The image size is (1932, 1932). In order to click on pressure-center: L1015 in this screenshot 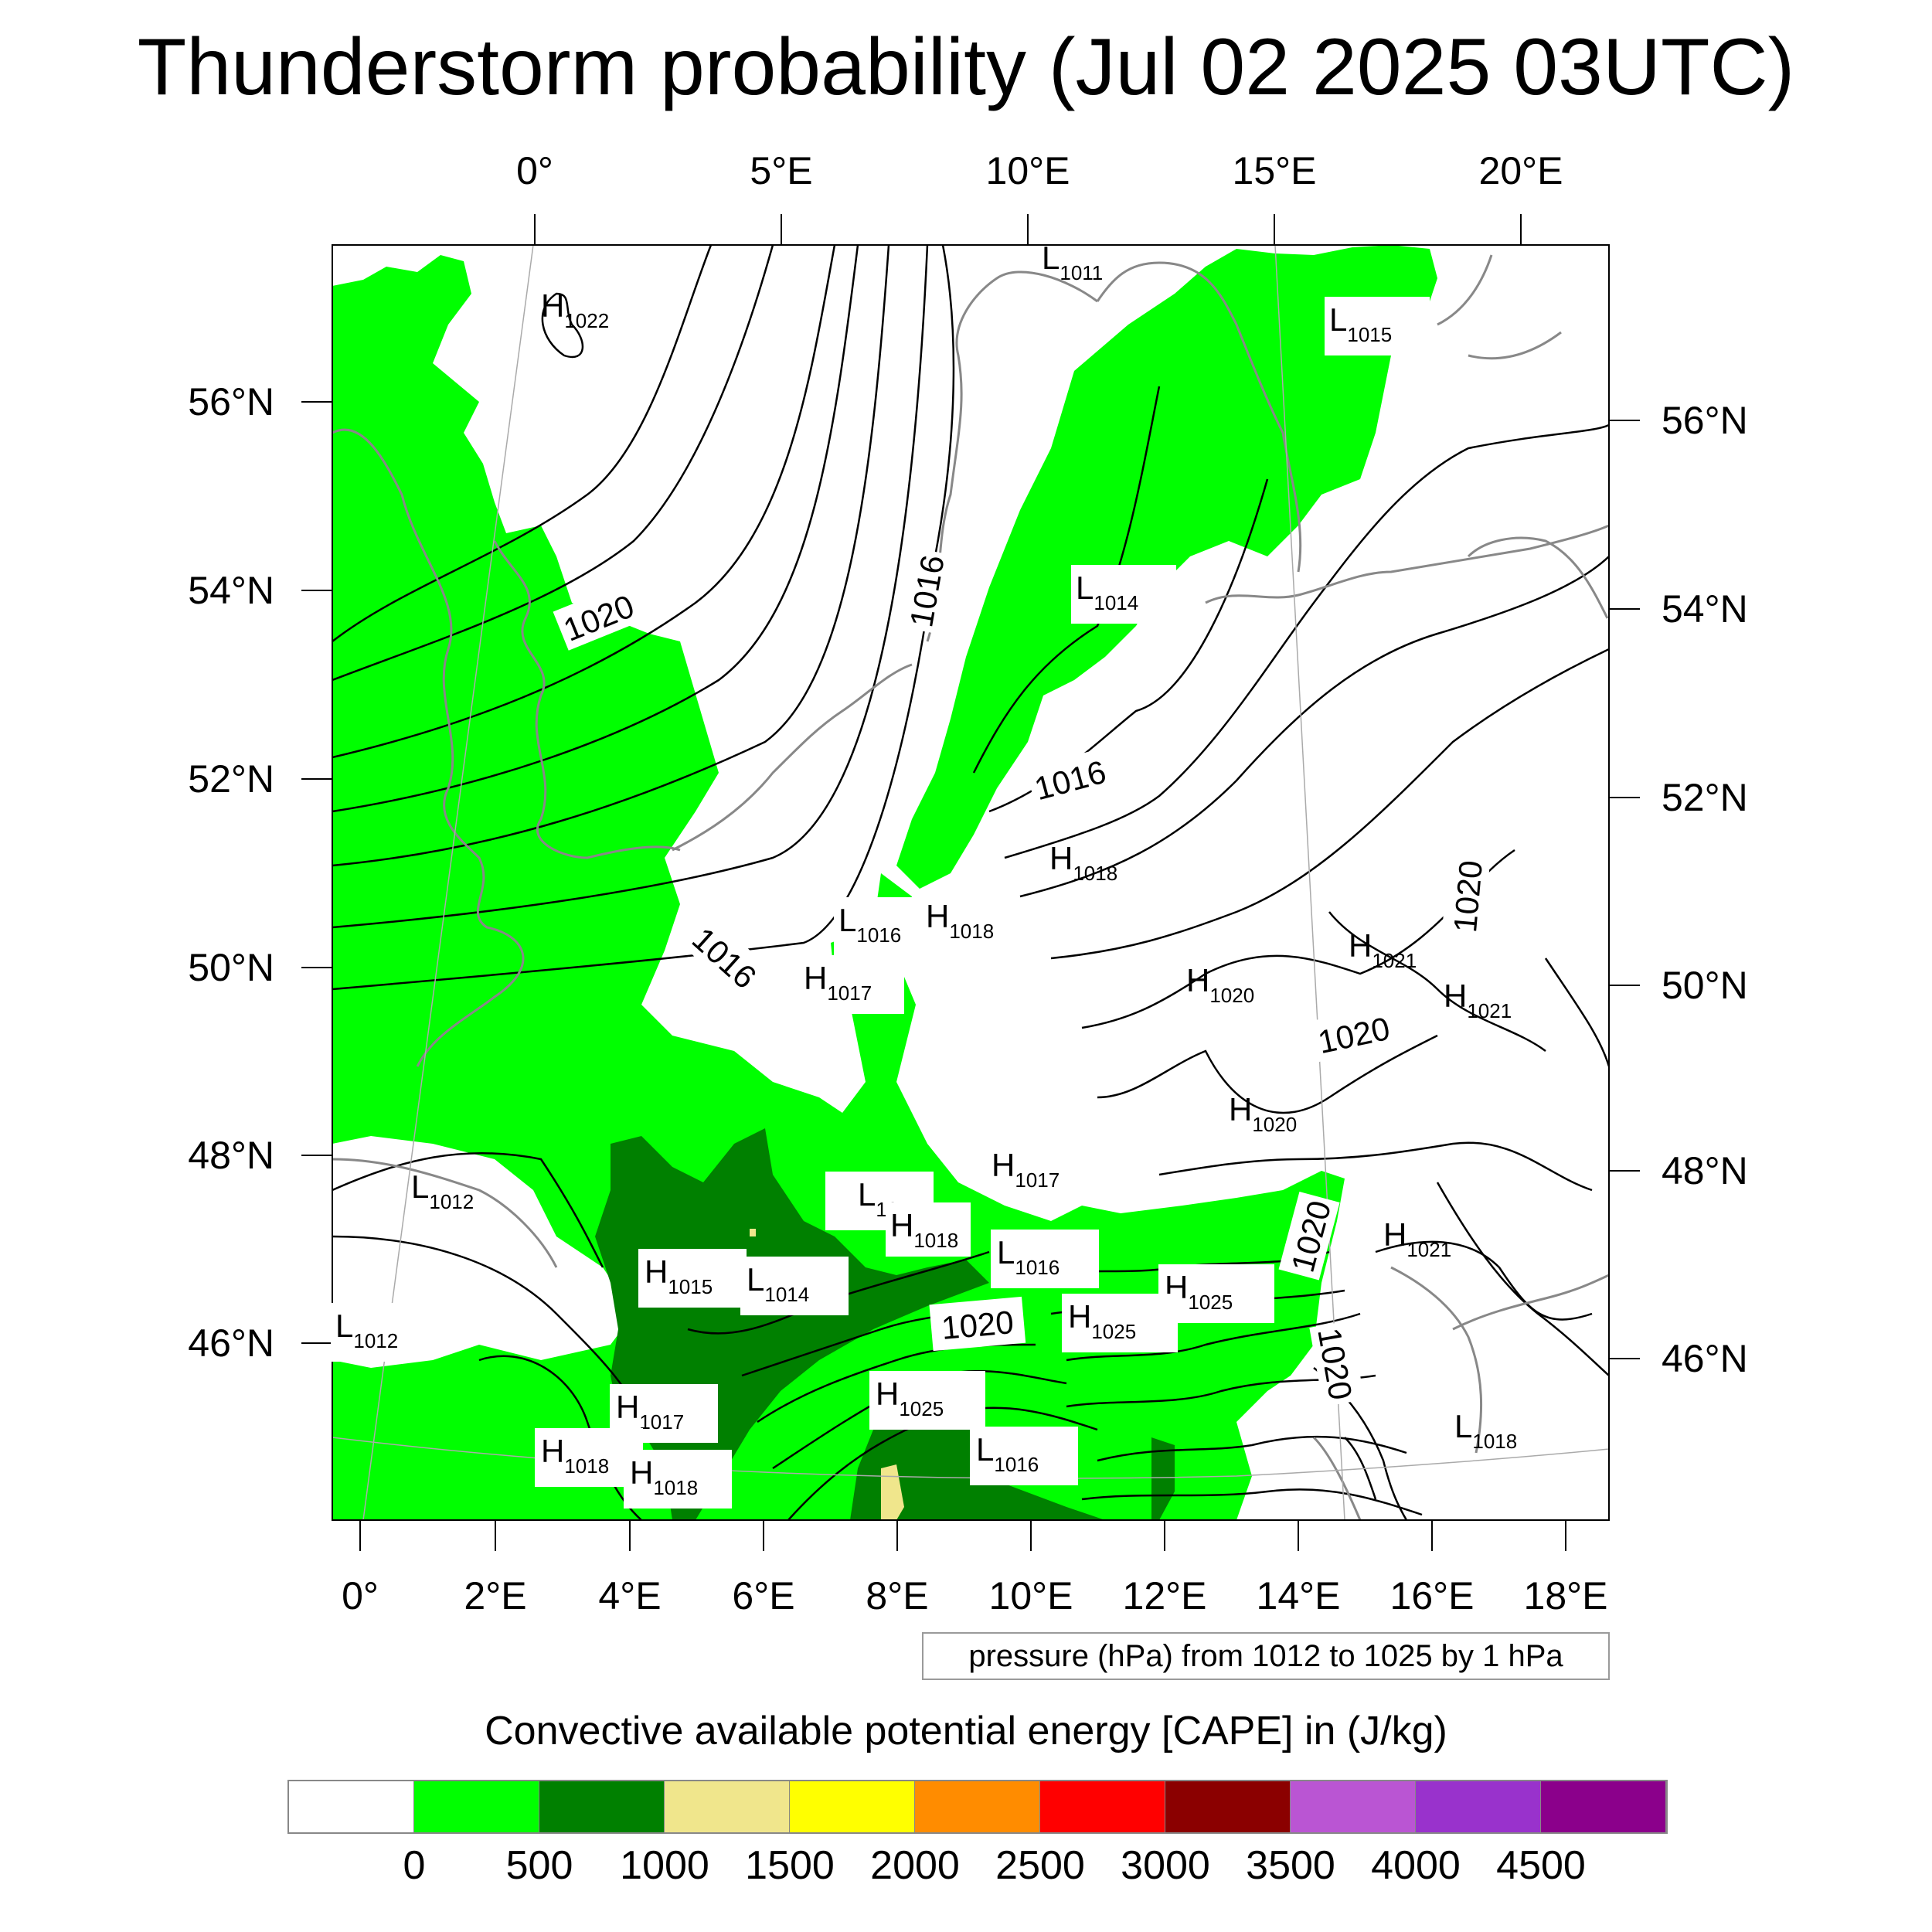, I will do `click(1377, 326)`.